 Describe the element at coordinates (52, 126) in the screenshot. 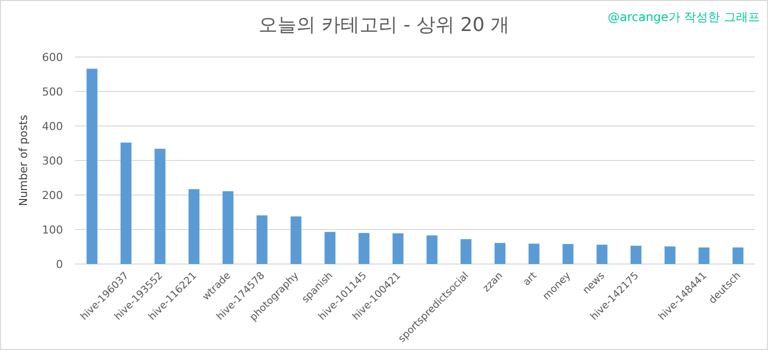

I see `y-tick-label: 400` at that location.